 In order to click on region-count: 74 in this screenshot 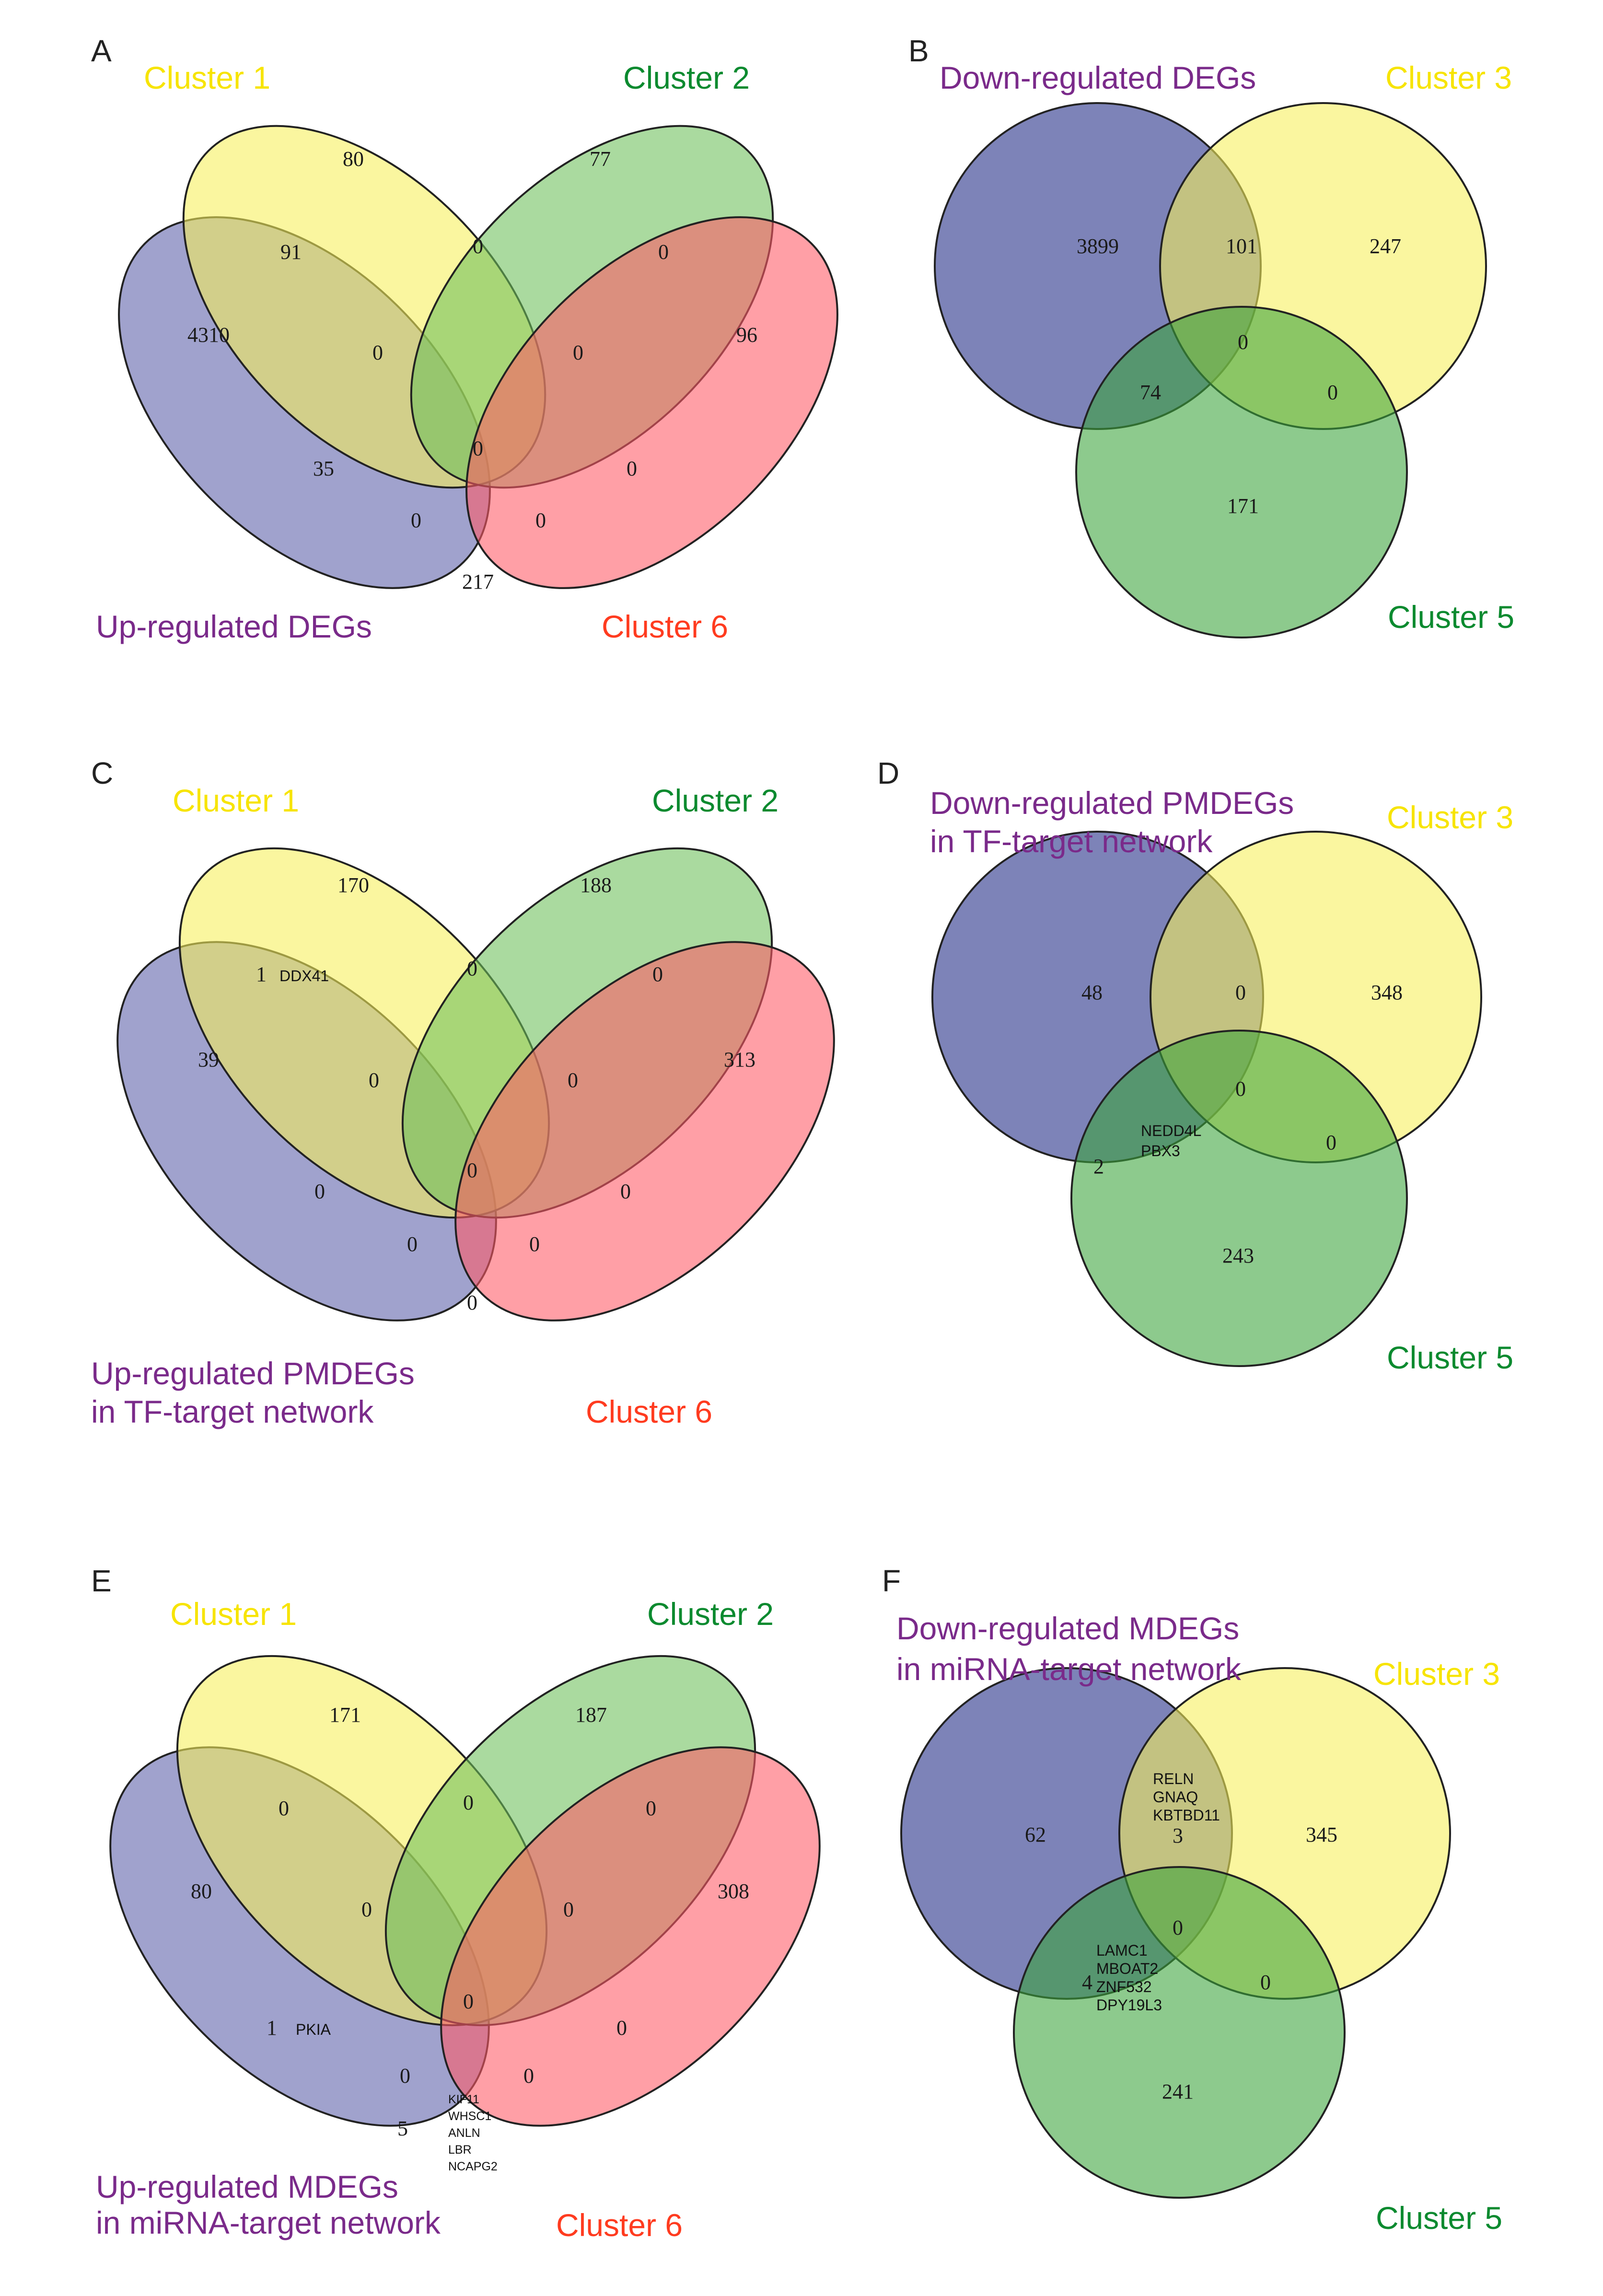, I will do `click(1150, 392)`.